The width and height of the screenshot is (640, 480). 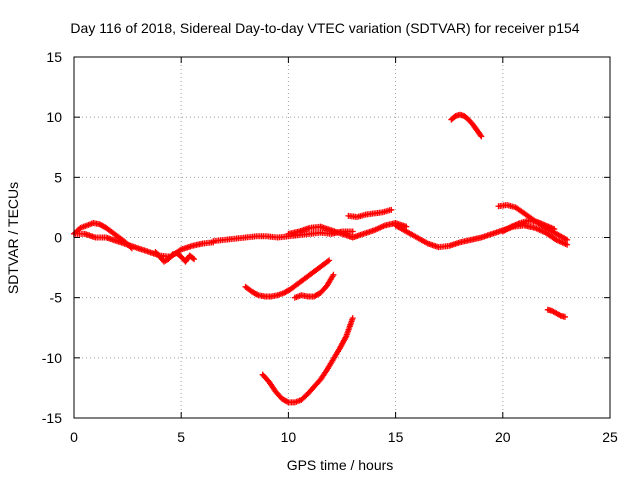 What do you see at coordinates (54, 117) in the screenshot?
I see `y-tick-label: 10` at bounding box center [54, 117].